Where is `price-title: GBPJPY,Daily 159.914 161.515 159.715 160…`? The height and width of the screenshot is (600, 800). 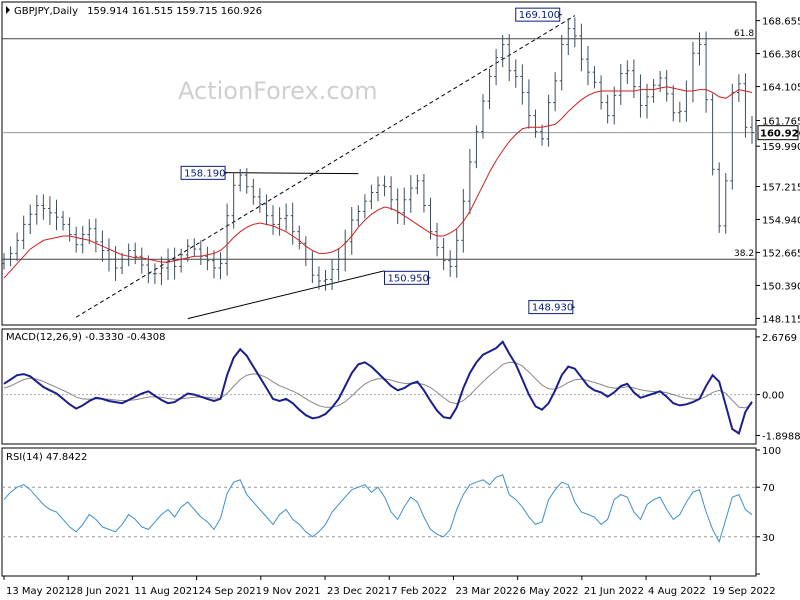
price-title: GBPJPY,Daily 159.914 161.515 159.715 160… is located at coordinates (134, 11).